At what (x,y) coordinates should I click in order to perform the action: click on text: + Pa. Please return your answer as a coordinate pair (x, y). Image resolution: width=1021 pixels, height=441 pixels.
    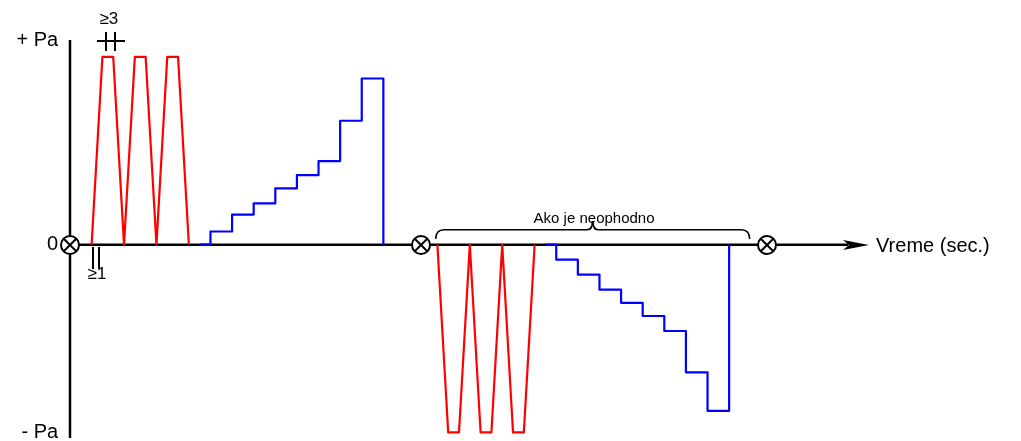
    Looking at the image, I should click on (37, 38).